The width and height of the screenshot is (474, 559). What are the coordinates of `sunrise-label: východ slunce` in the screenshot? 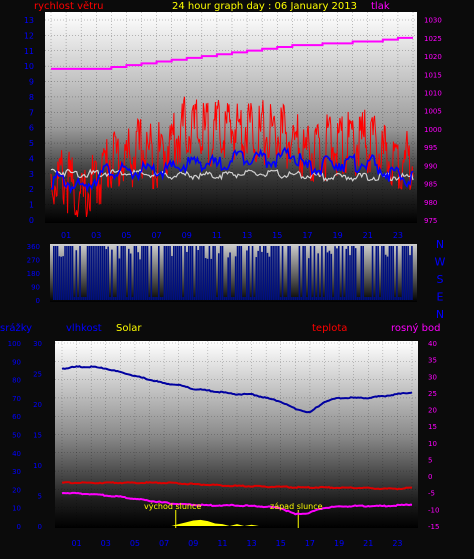 It's located at (172, 506).